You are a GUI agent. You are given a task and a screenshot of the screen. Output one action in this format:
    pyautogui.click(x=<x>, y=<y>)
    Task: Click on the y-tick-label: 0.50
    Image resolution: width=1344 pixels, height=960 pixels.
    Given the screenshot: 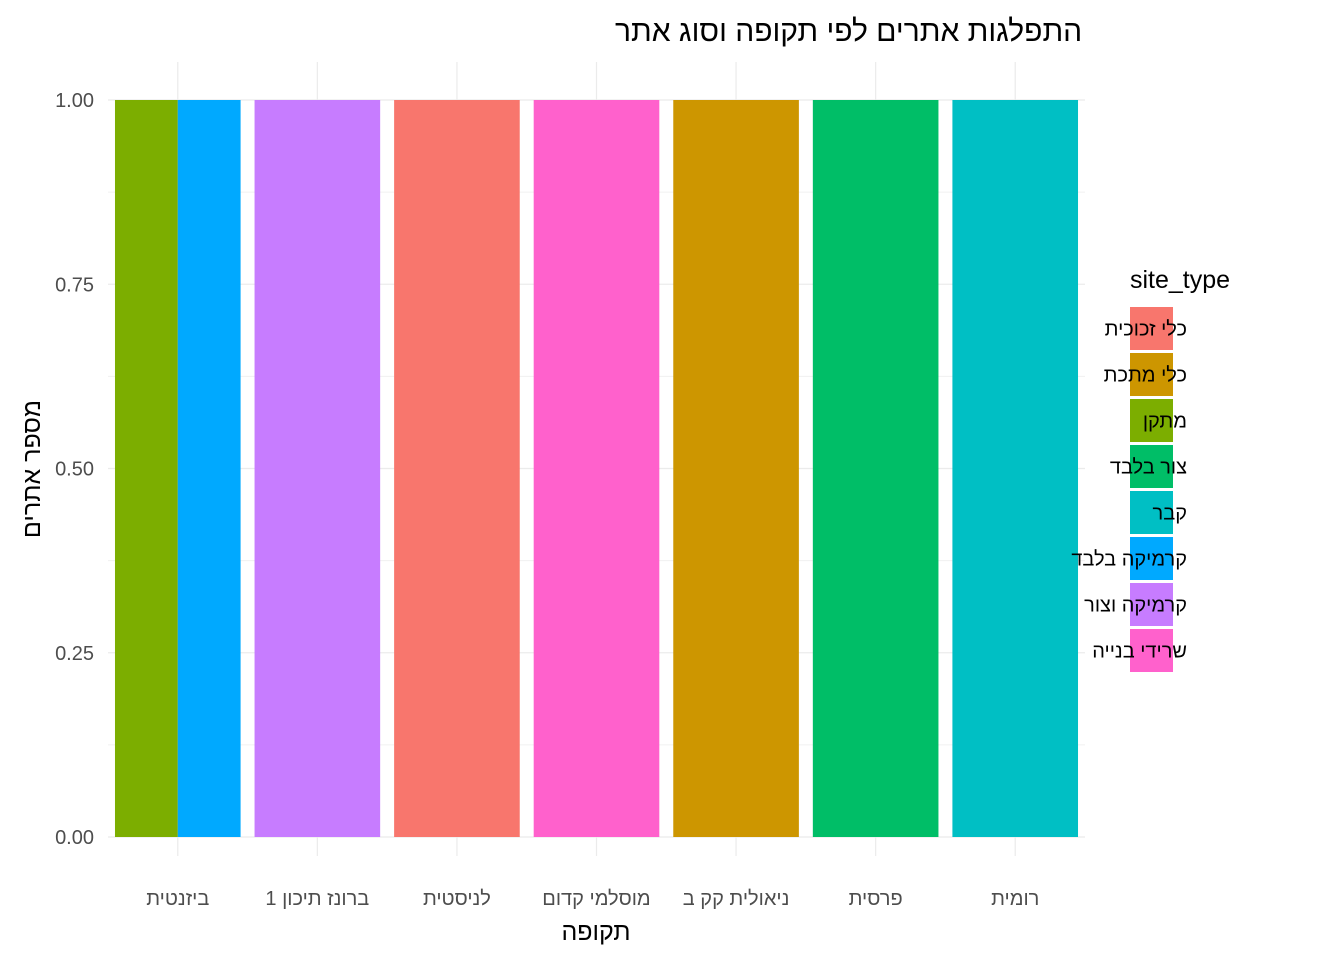 What is the action you would take?
    pyautogui.click(x=74, y=470)
    